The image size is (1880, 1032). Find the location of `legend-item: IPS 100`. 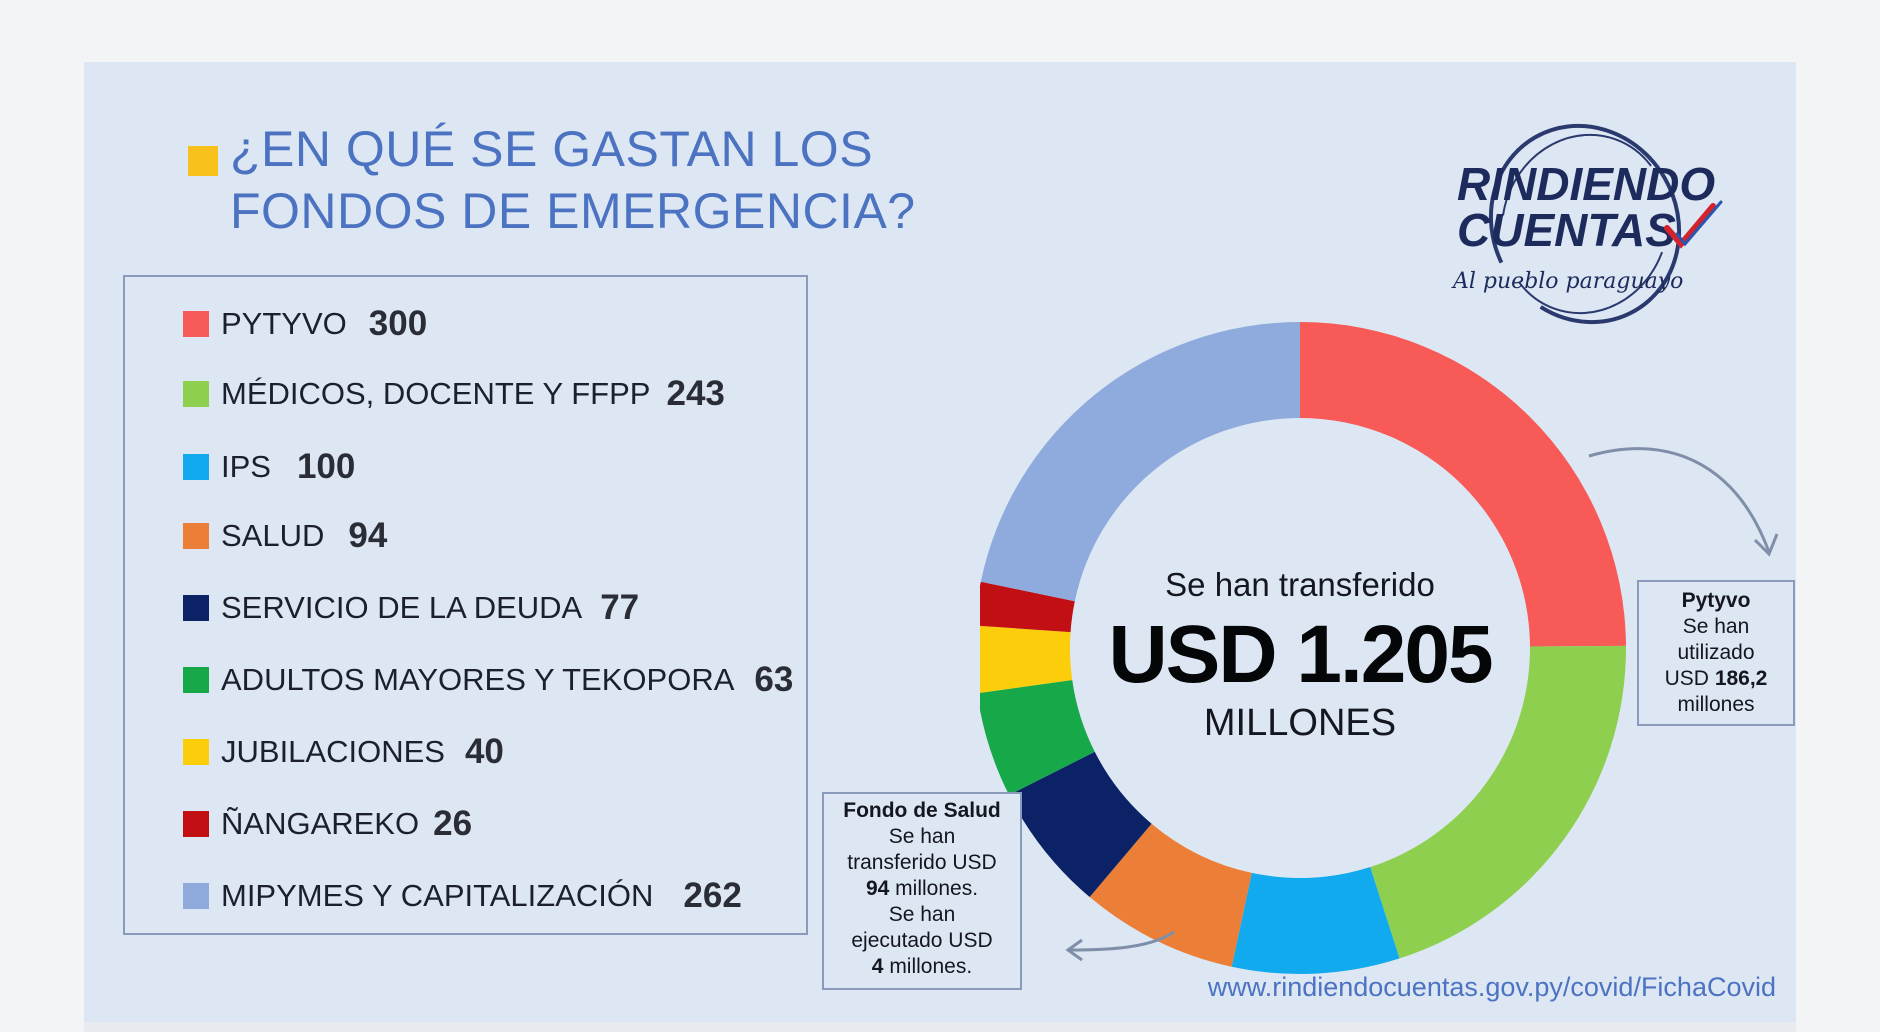

legend-item: IPS 100 is located at coordinates (269, 467).